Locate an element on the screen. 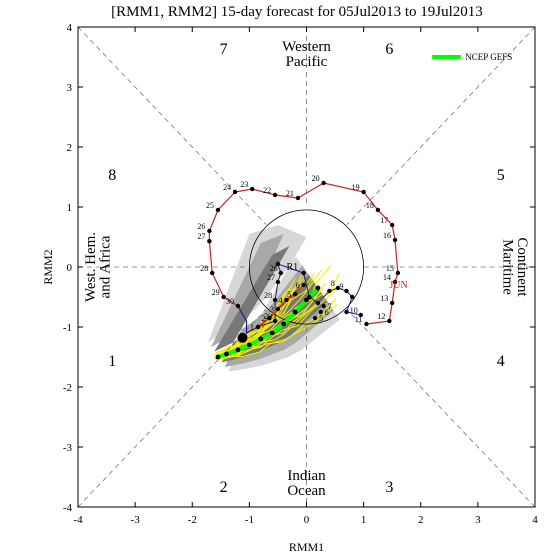  phase-number-1: 1 is located at coordinates (112, 361).